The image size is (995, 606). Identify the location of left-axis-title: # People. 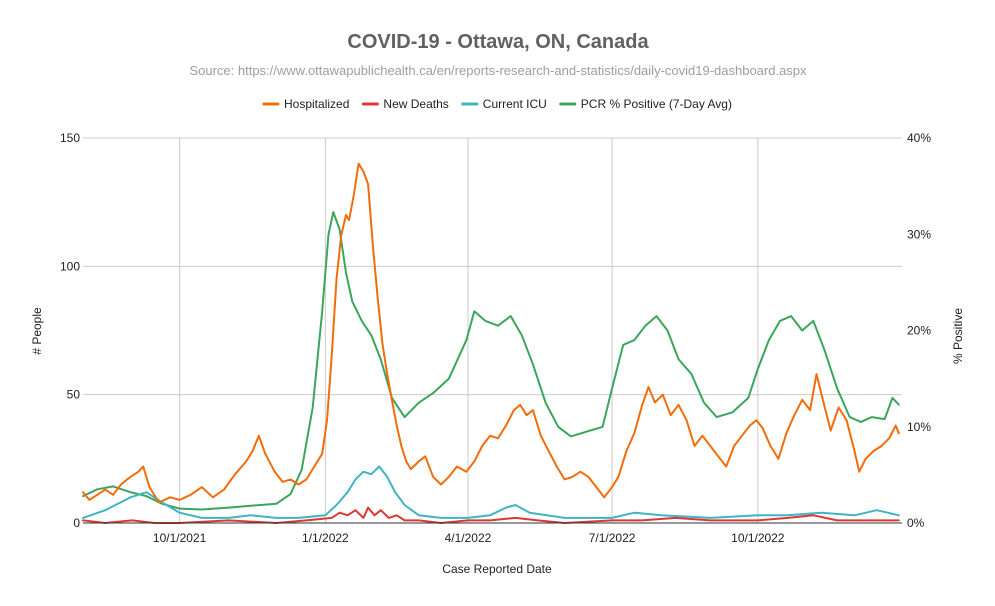
(37, 331).